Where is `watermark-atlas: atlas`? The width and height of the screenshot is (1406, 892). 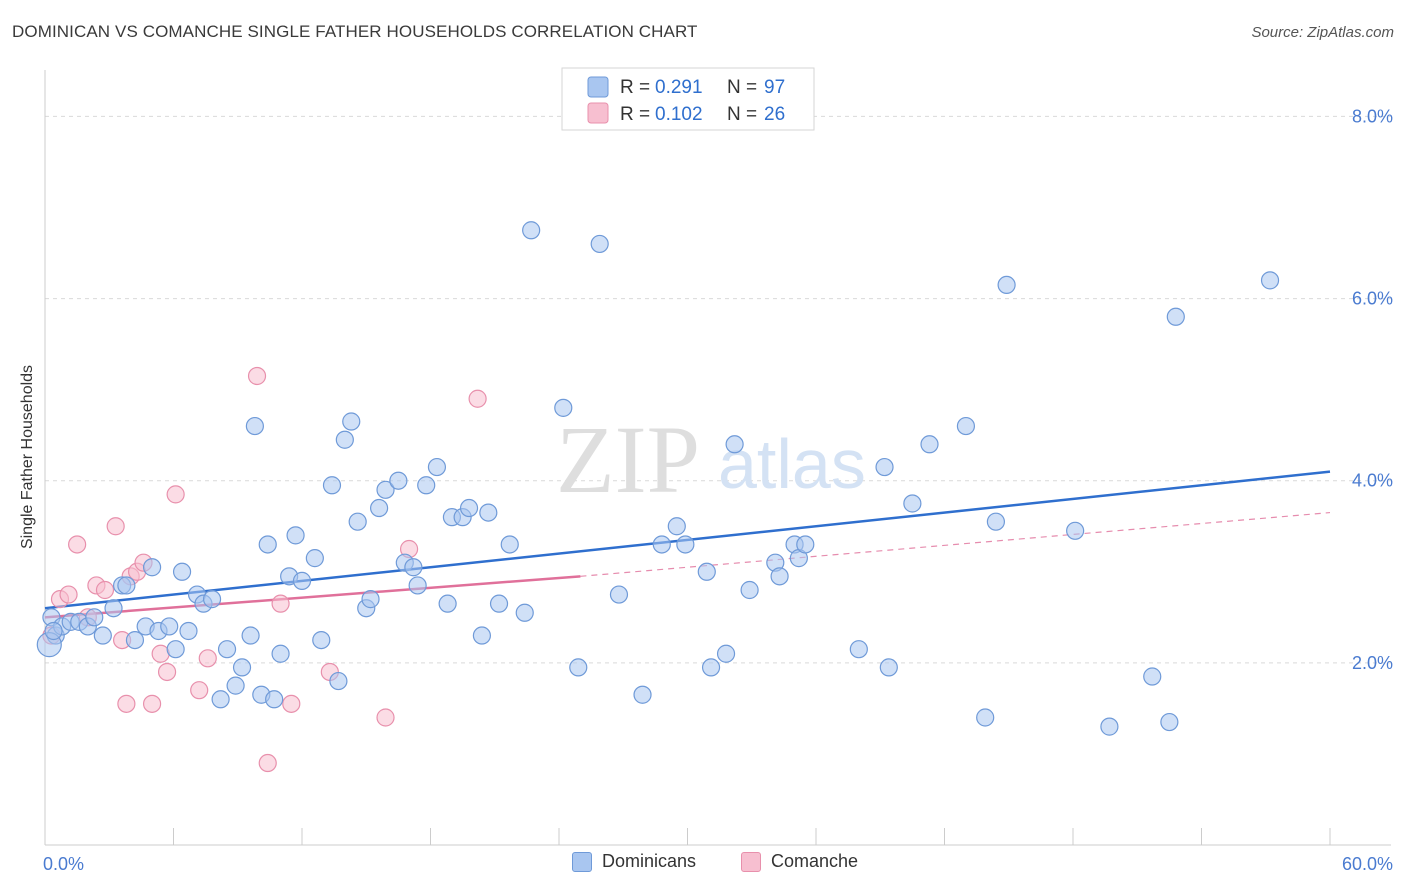 watermark-atlas: atlas is located at coordinates (792, 464).